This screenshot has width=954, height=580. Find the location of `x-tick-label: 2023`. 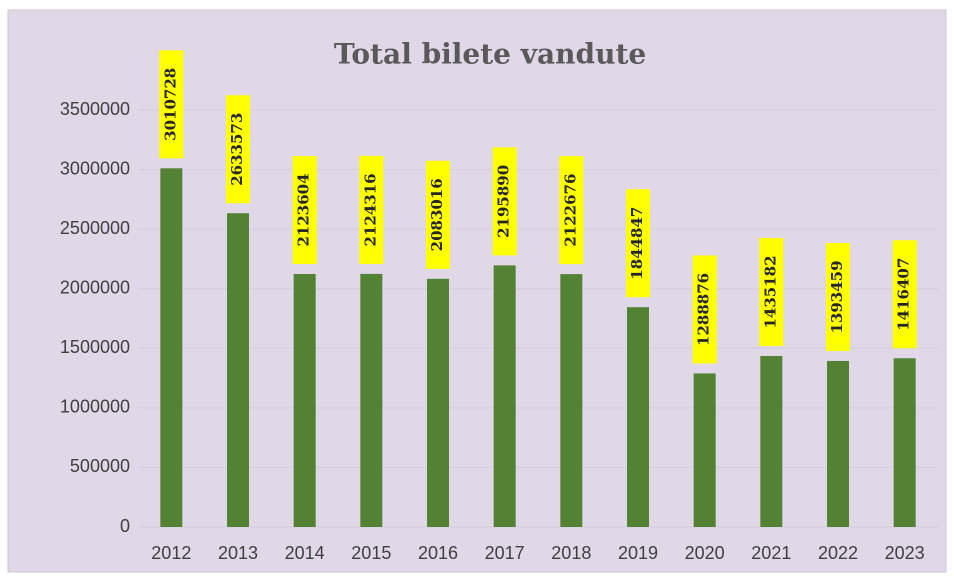

x-tick-label: 2023 is located at coordinates (905, 553).